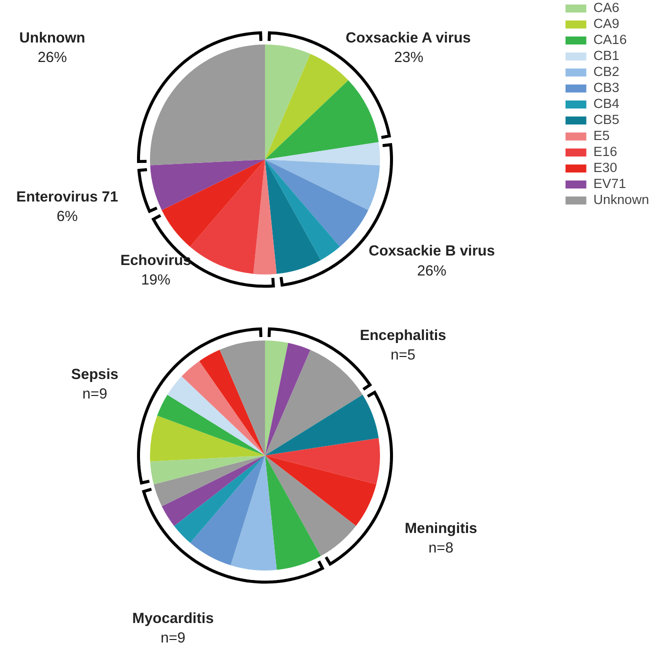  What do you see at coordinates (67, 208) in the screenshot?
I see `text: Enterovirus 71 6%` at bounding box center [67, 208].